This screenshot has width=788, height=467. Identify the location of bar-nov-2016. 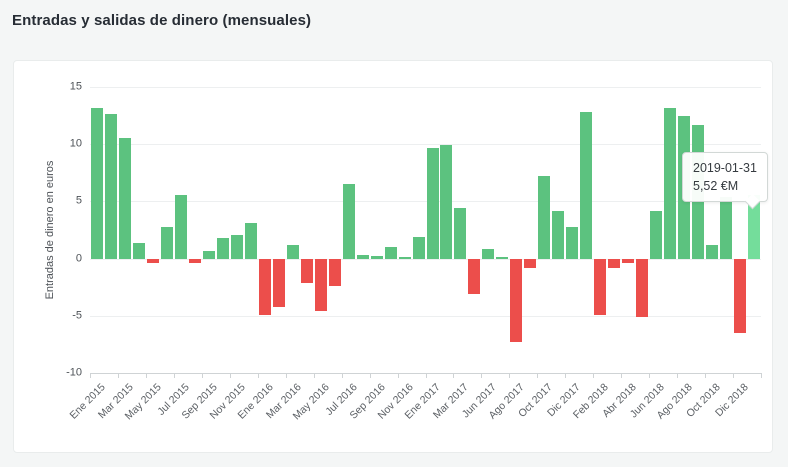
(404, 257).